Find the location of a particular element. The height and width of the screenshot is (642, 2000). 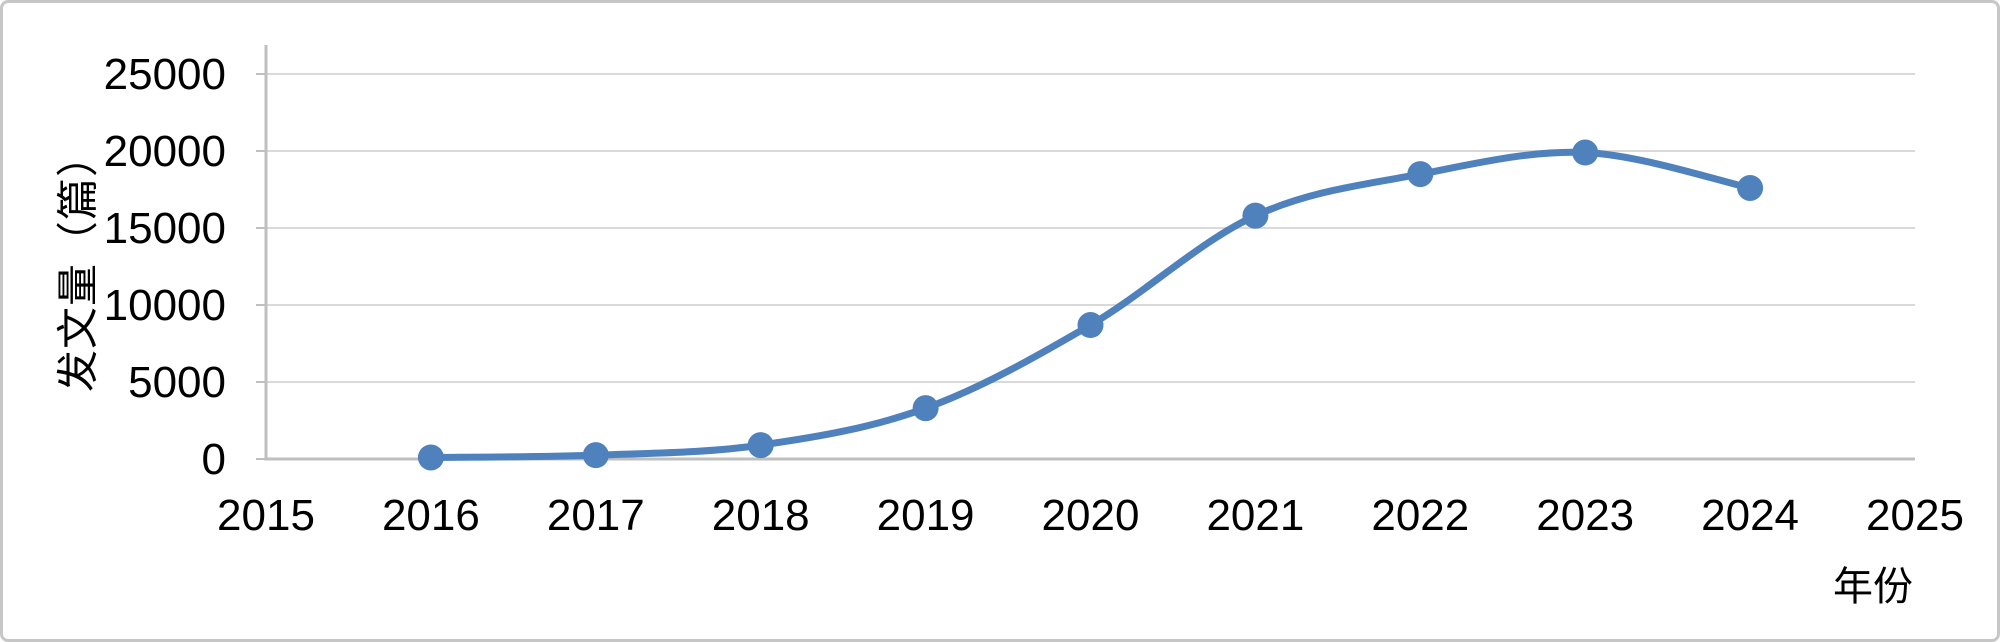

x-axis-tick-label: 2019 is located at coordinates (926, 515).